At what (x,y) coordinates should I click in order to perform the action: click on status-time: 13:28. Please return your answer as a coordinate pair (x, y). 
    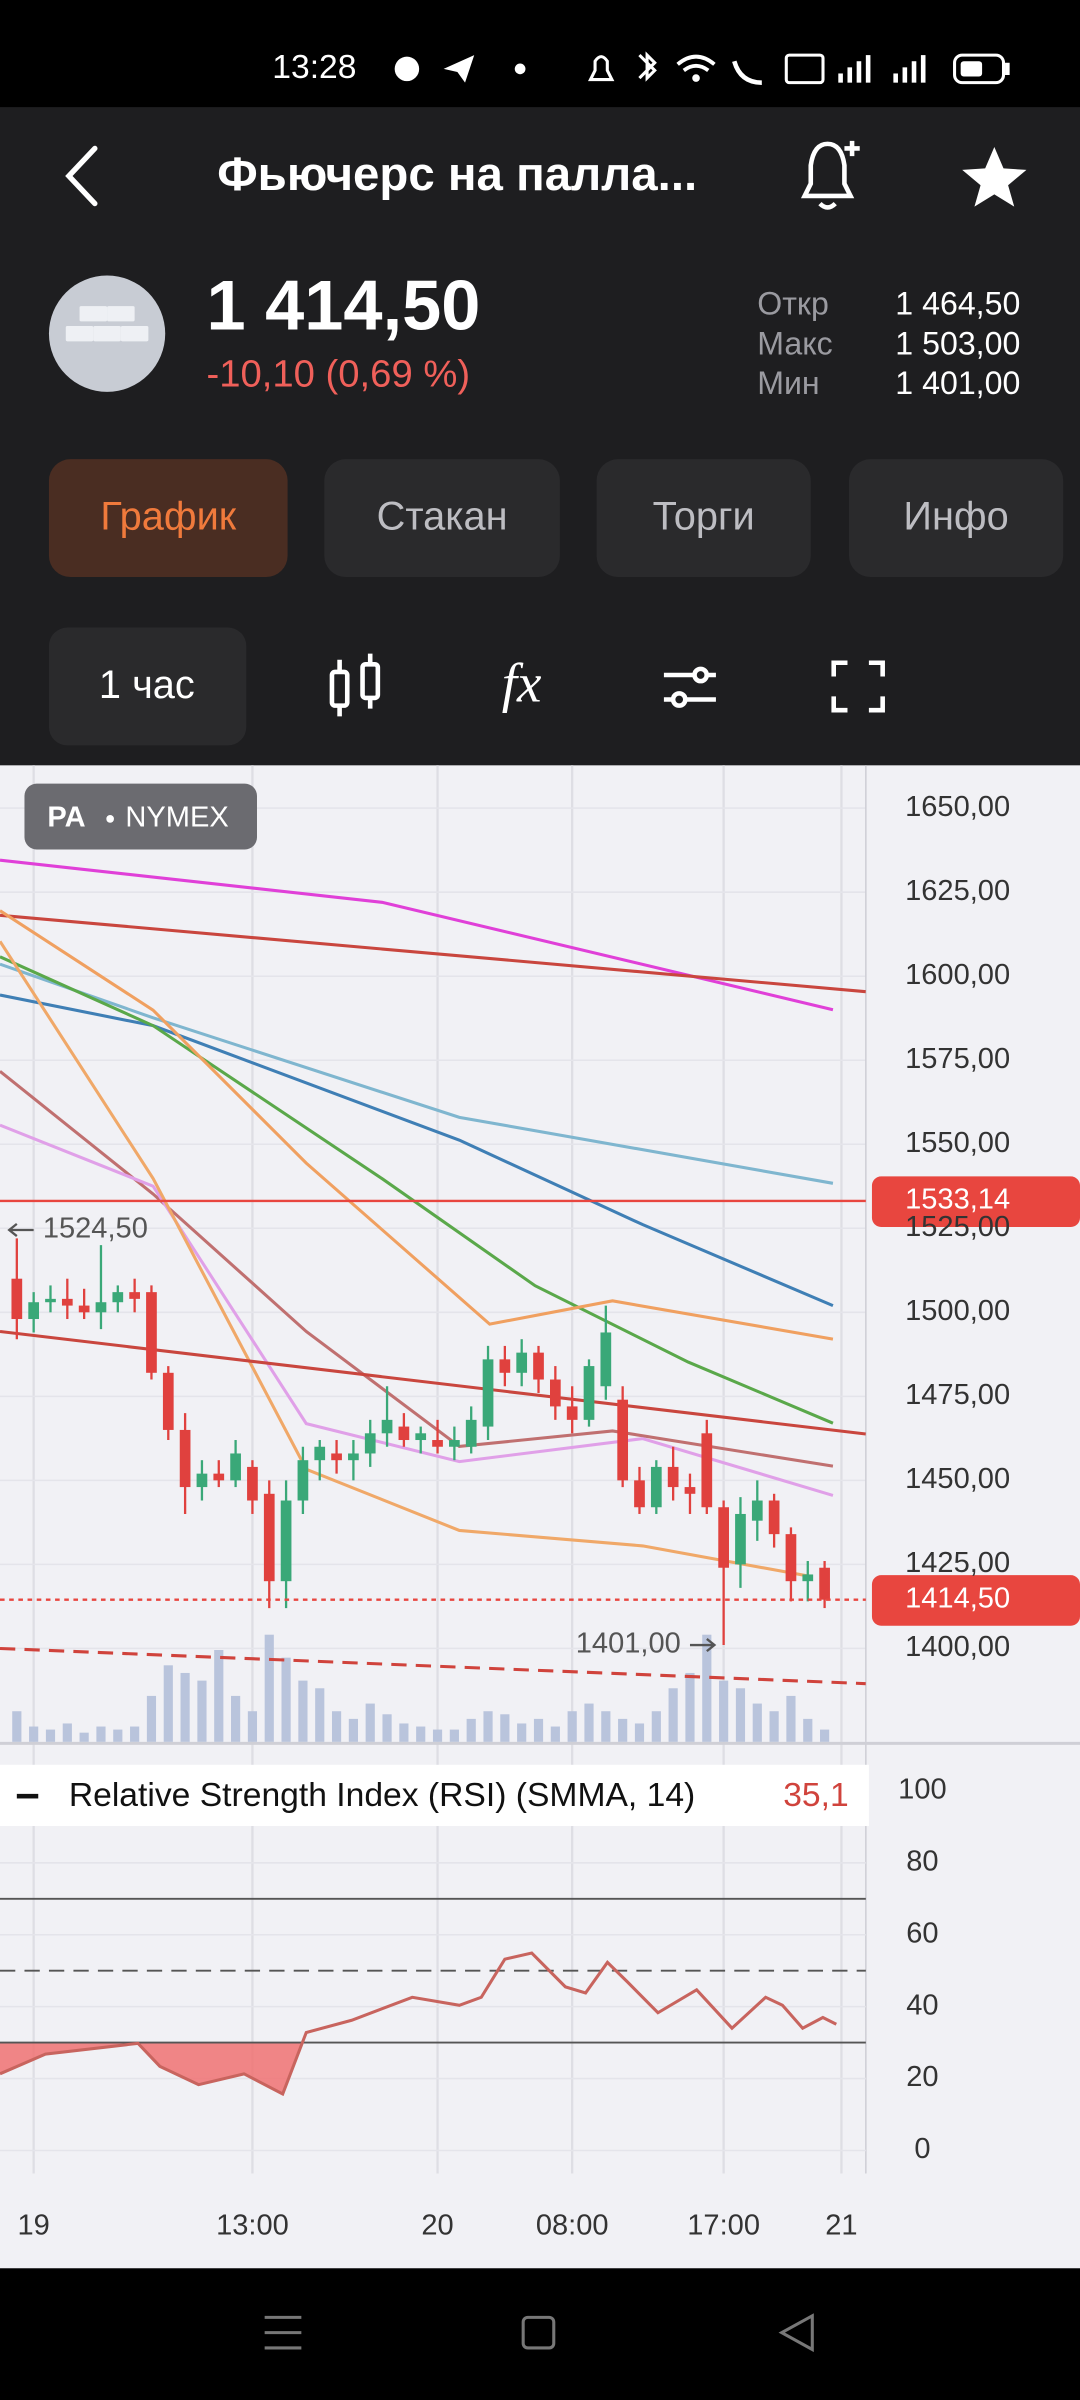
    Looking at the image, I should click on (314, 67).